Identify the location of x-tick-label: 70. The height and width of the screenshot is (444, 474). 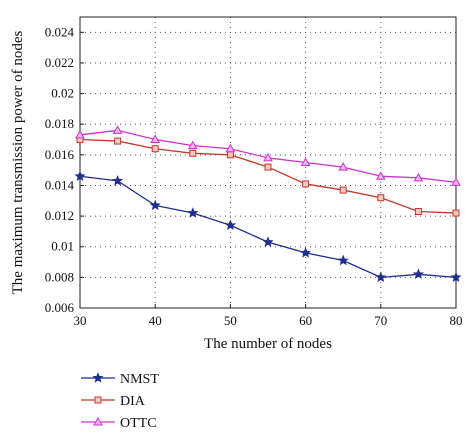
(380, 320).